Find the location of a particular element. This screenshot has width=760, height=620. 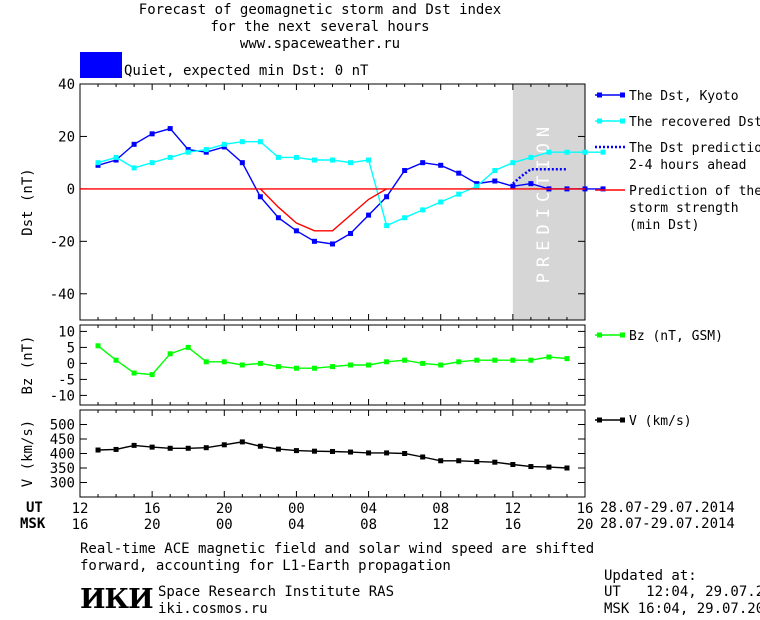

ut-tick-label: 04 is located at coordinates (368, 509).